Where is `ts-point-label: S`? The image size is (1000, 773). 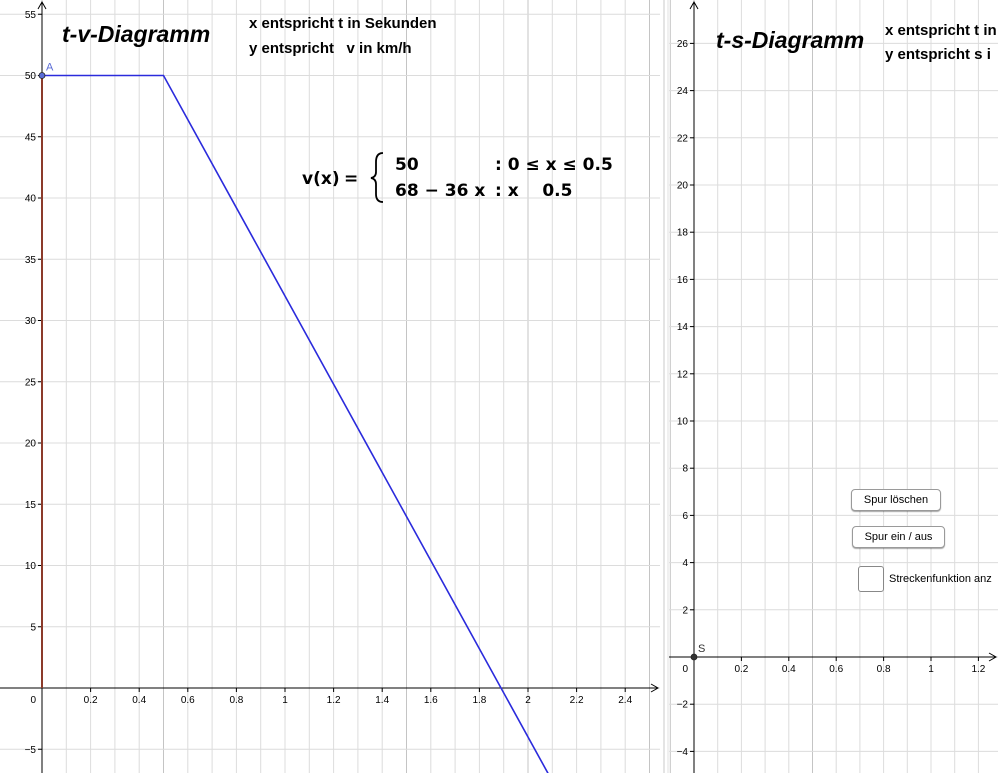
ts-point-label: S is located at coordinates (701, 649).